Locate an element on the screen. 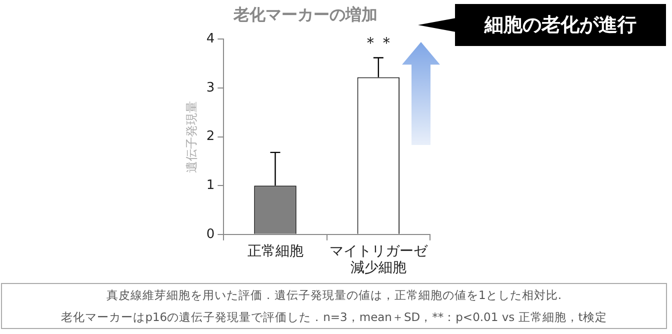 The width and height of the screenshot is (672, 334). y-axis-title: 遺伝子発現量 is located at coordinates (191, 136).